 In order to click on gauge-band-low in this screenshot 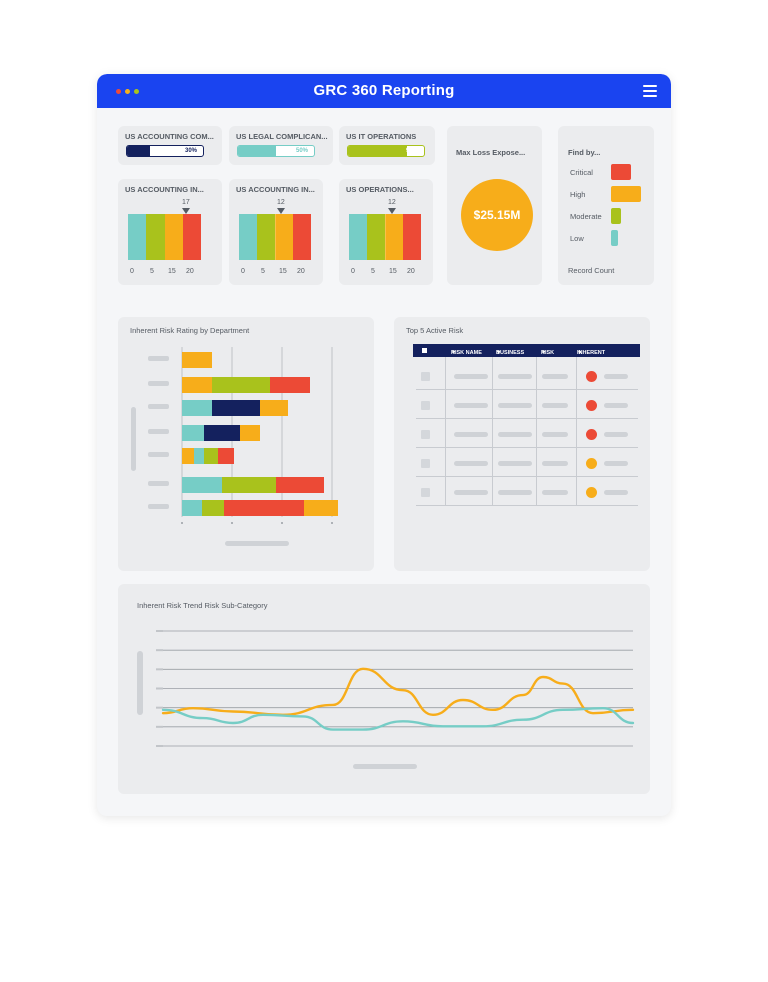, I will do `click(248, 237)`.